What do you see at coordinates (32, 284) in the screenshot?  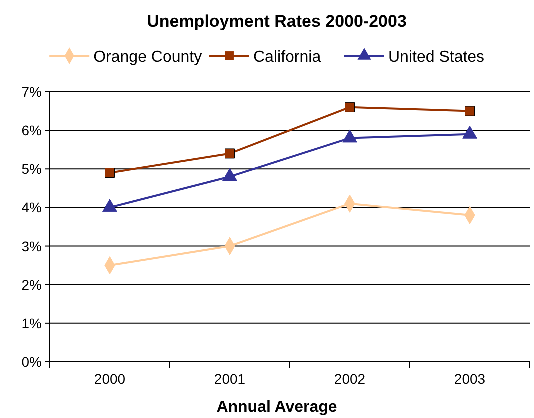 I see `y-tick-label: 2%` at bounding box center [32, 284].